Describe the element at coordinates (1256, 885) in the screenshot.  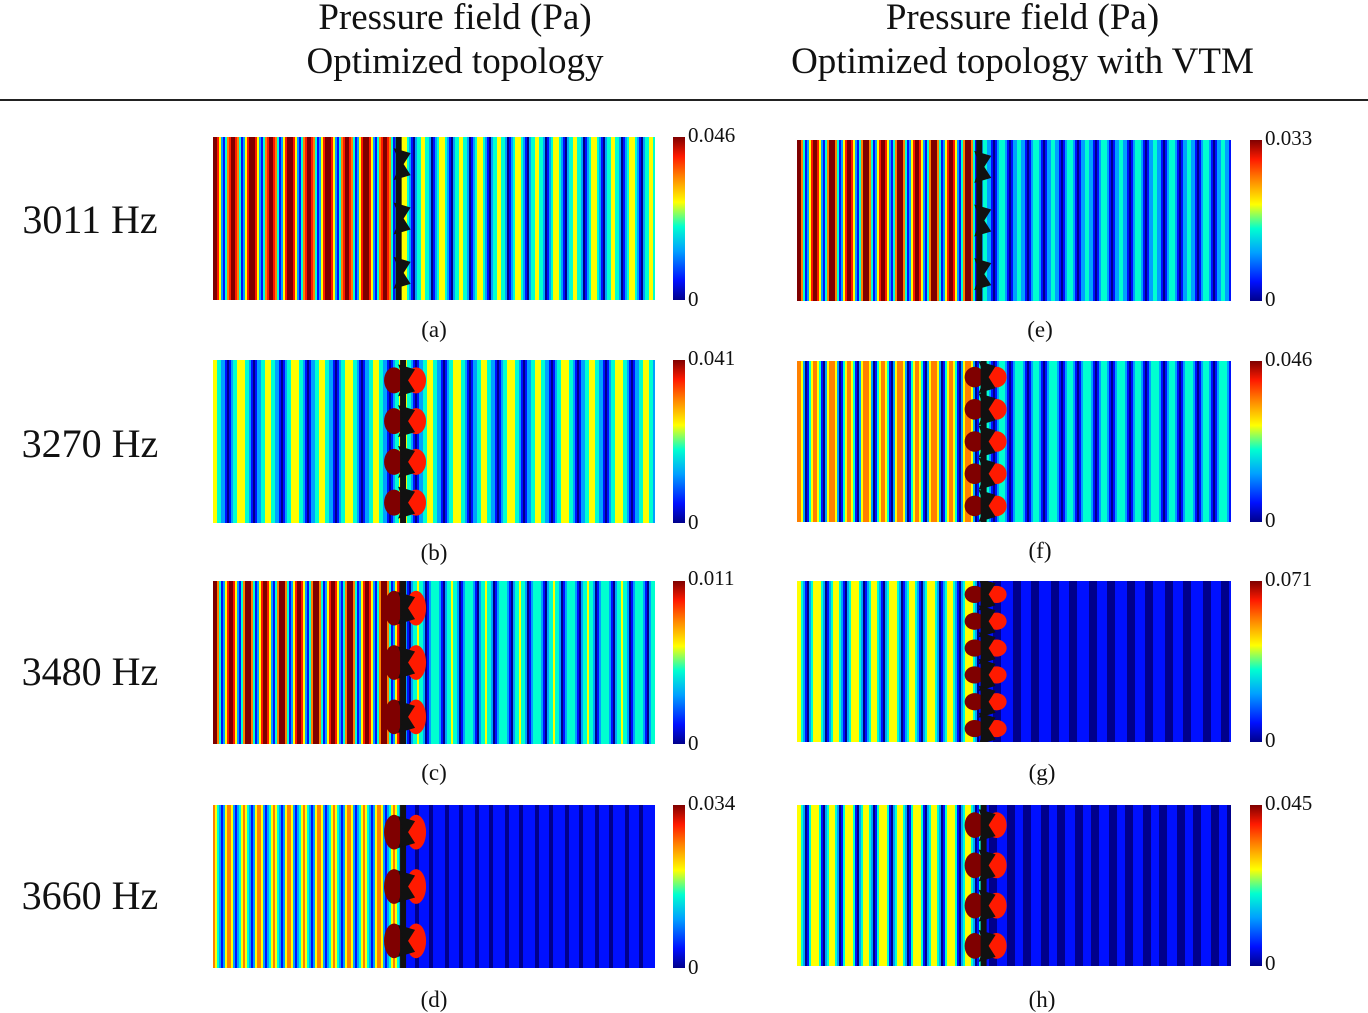
I see `colorbar-h` at that location.